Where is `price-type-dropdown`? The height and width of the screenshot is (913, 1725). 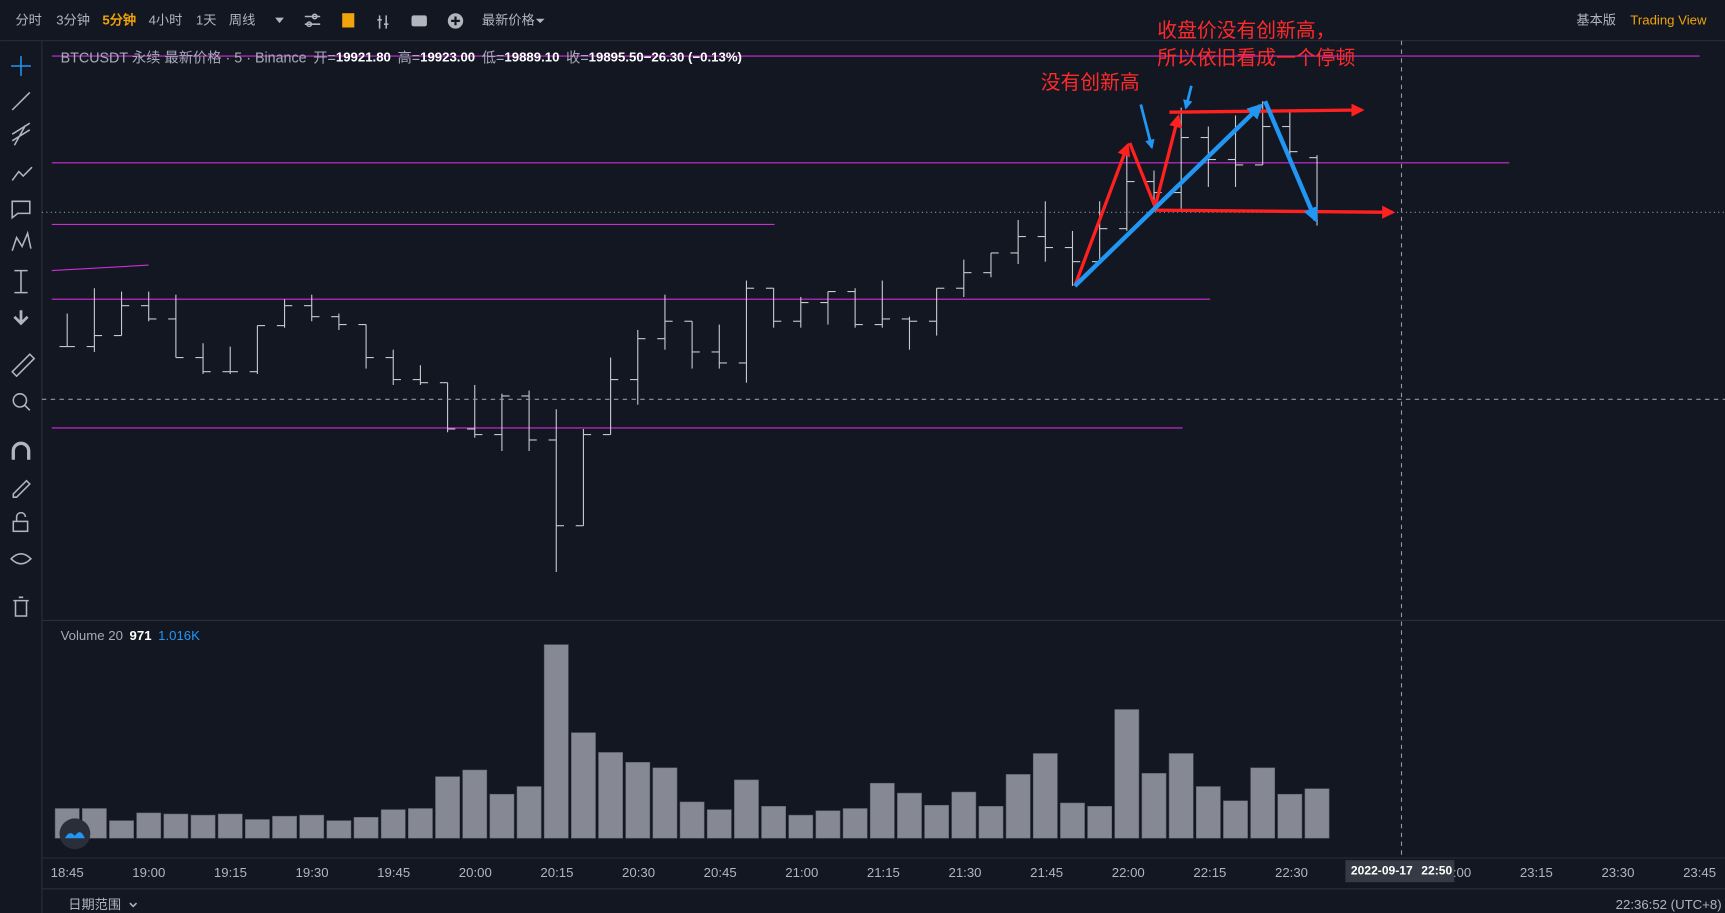 price-type-dropdown is located at coordinates (540, 21).